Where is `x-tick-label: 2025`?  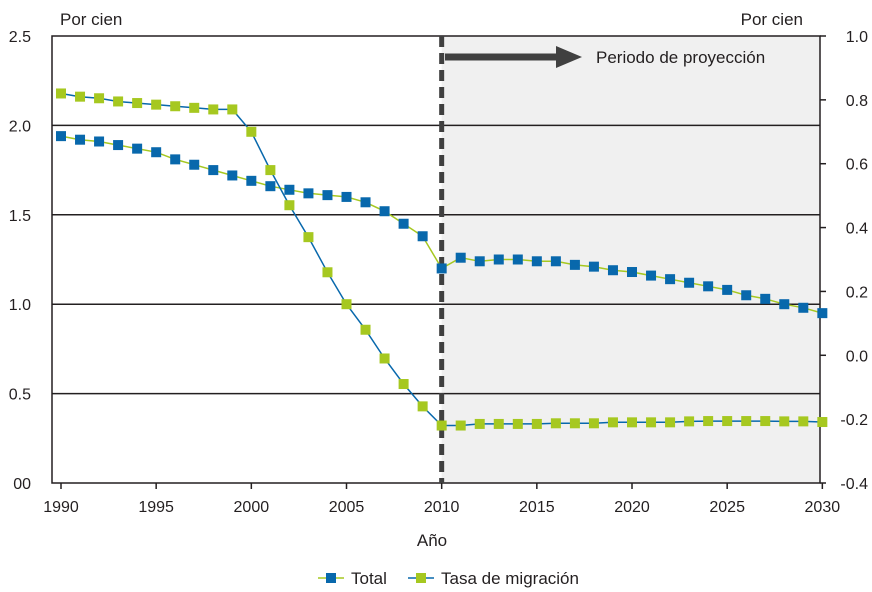
x-tick-label: 2025 is located at coordinates (727, 507).